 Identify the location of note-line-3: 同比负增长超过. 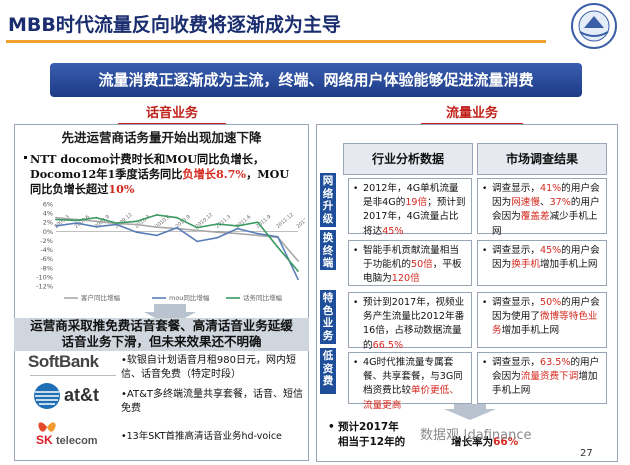
(69, 189).